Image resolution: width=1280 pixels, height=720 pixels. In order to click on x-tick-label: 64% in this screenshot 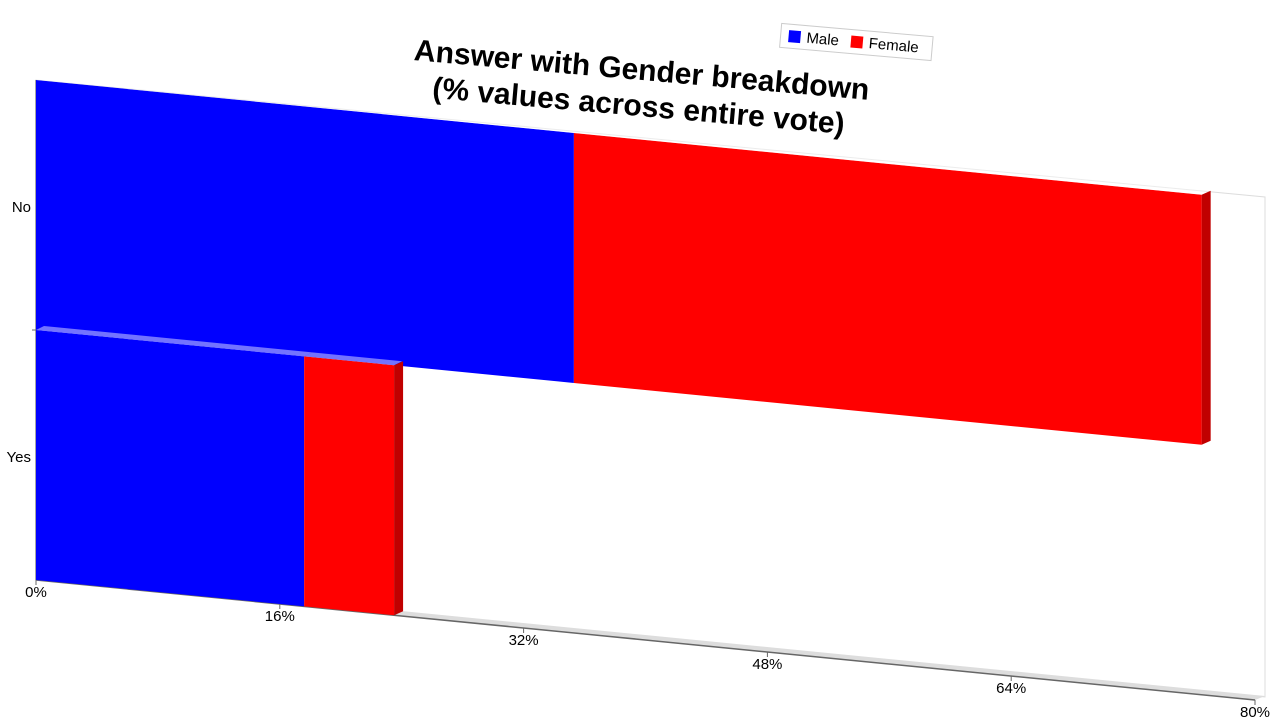, I will do `click(1011, 688)`.